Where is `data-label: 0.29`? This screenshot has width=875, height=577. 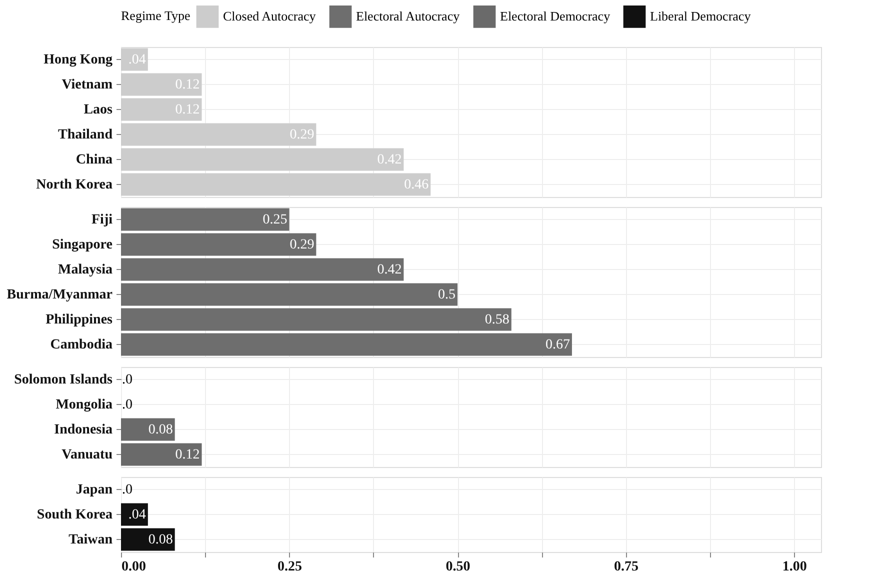 data-label: 0.29 is located at coordinates (302, 245).